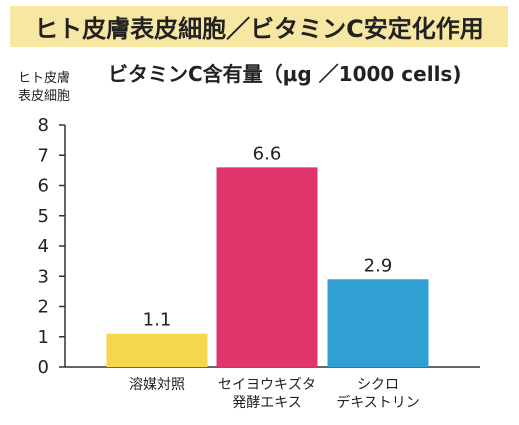  What do you see at coordinates (43, 246) in the screenshot?
I see `y-tick-label: 4` at bounding box center [43, 246].